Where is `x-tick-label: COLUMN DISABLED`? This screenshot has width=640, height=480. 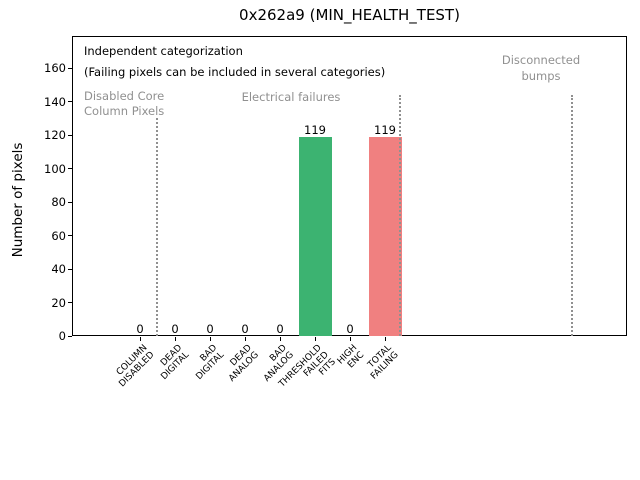
x-tick-label: COLUMN DISABLED is located at coordinates (135, 366).